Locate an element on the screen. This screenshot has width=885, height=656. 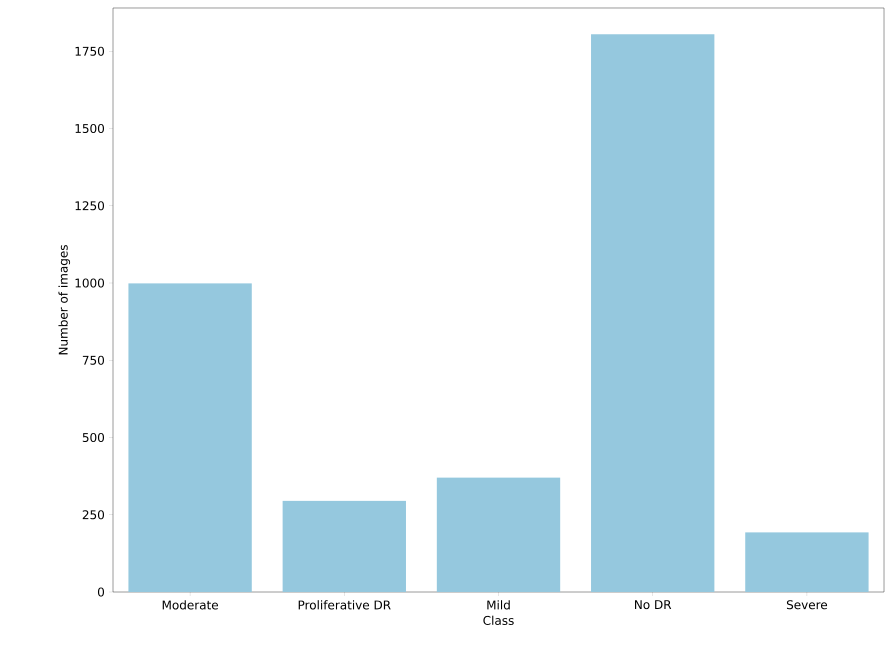
y-tick-label: 1500 is located at coordinates (90, 129).